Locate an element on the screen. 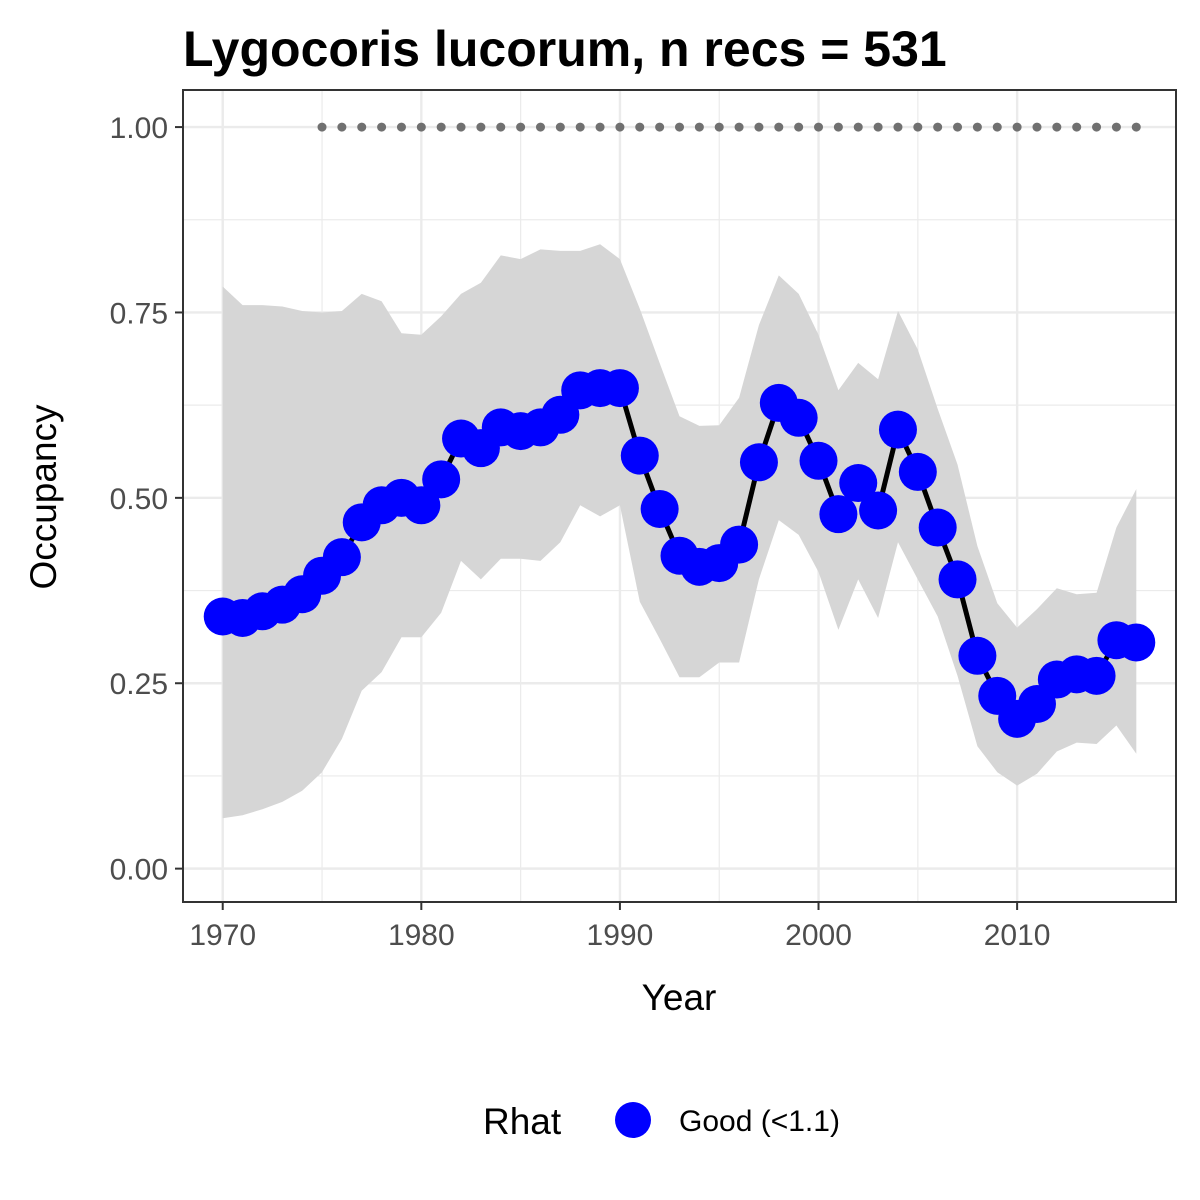 This screenshot has width=1200, height=1200. y-tick-label: 0.50 is located at coordinates (139, 499).